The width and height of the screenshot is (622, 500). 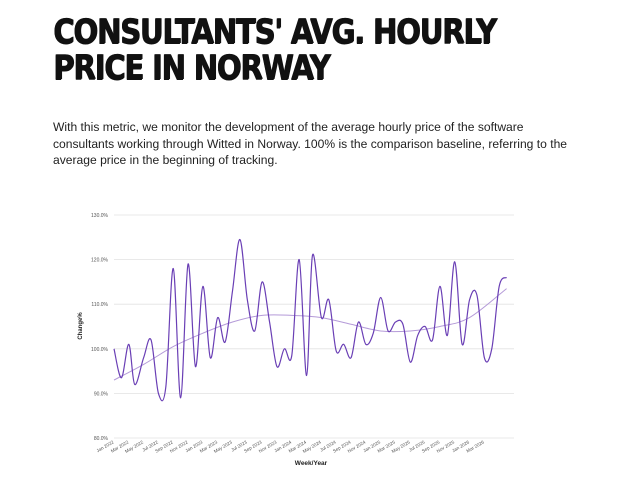 What do you see at coordinates (100, 327) in the screenshot?
I see `y-axis-ticks: 80.0% 90.0% 100.0% 110.0% 120.0% 130.0%` at bounding box center [100, 327].